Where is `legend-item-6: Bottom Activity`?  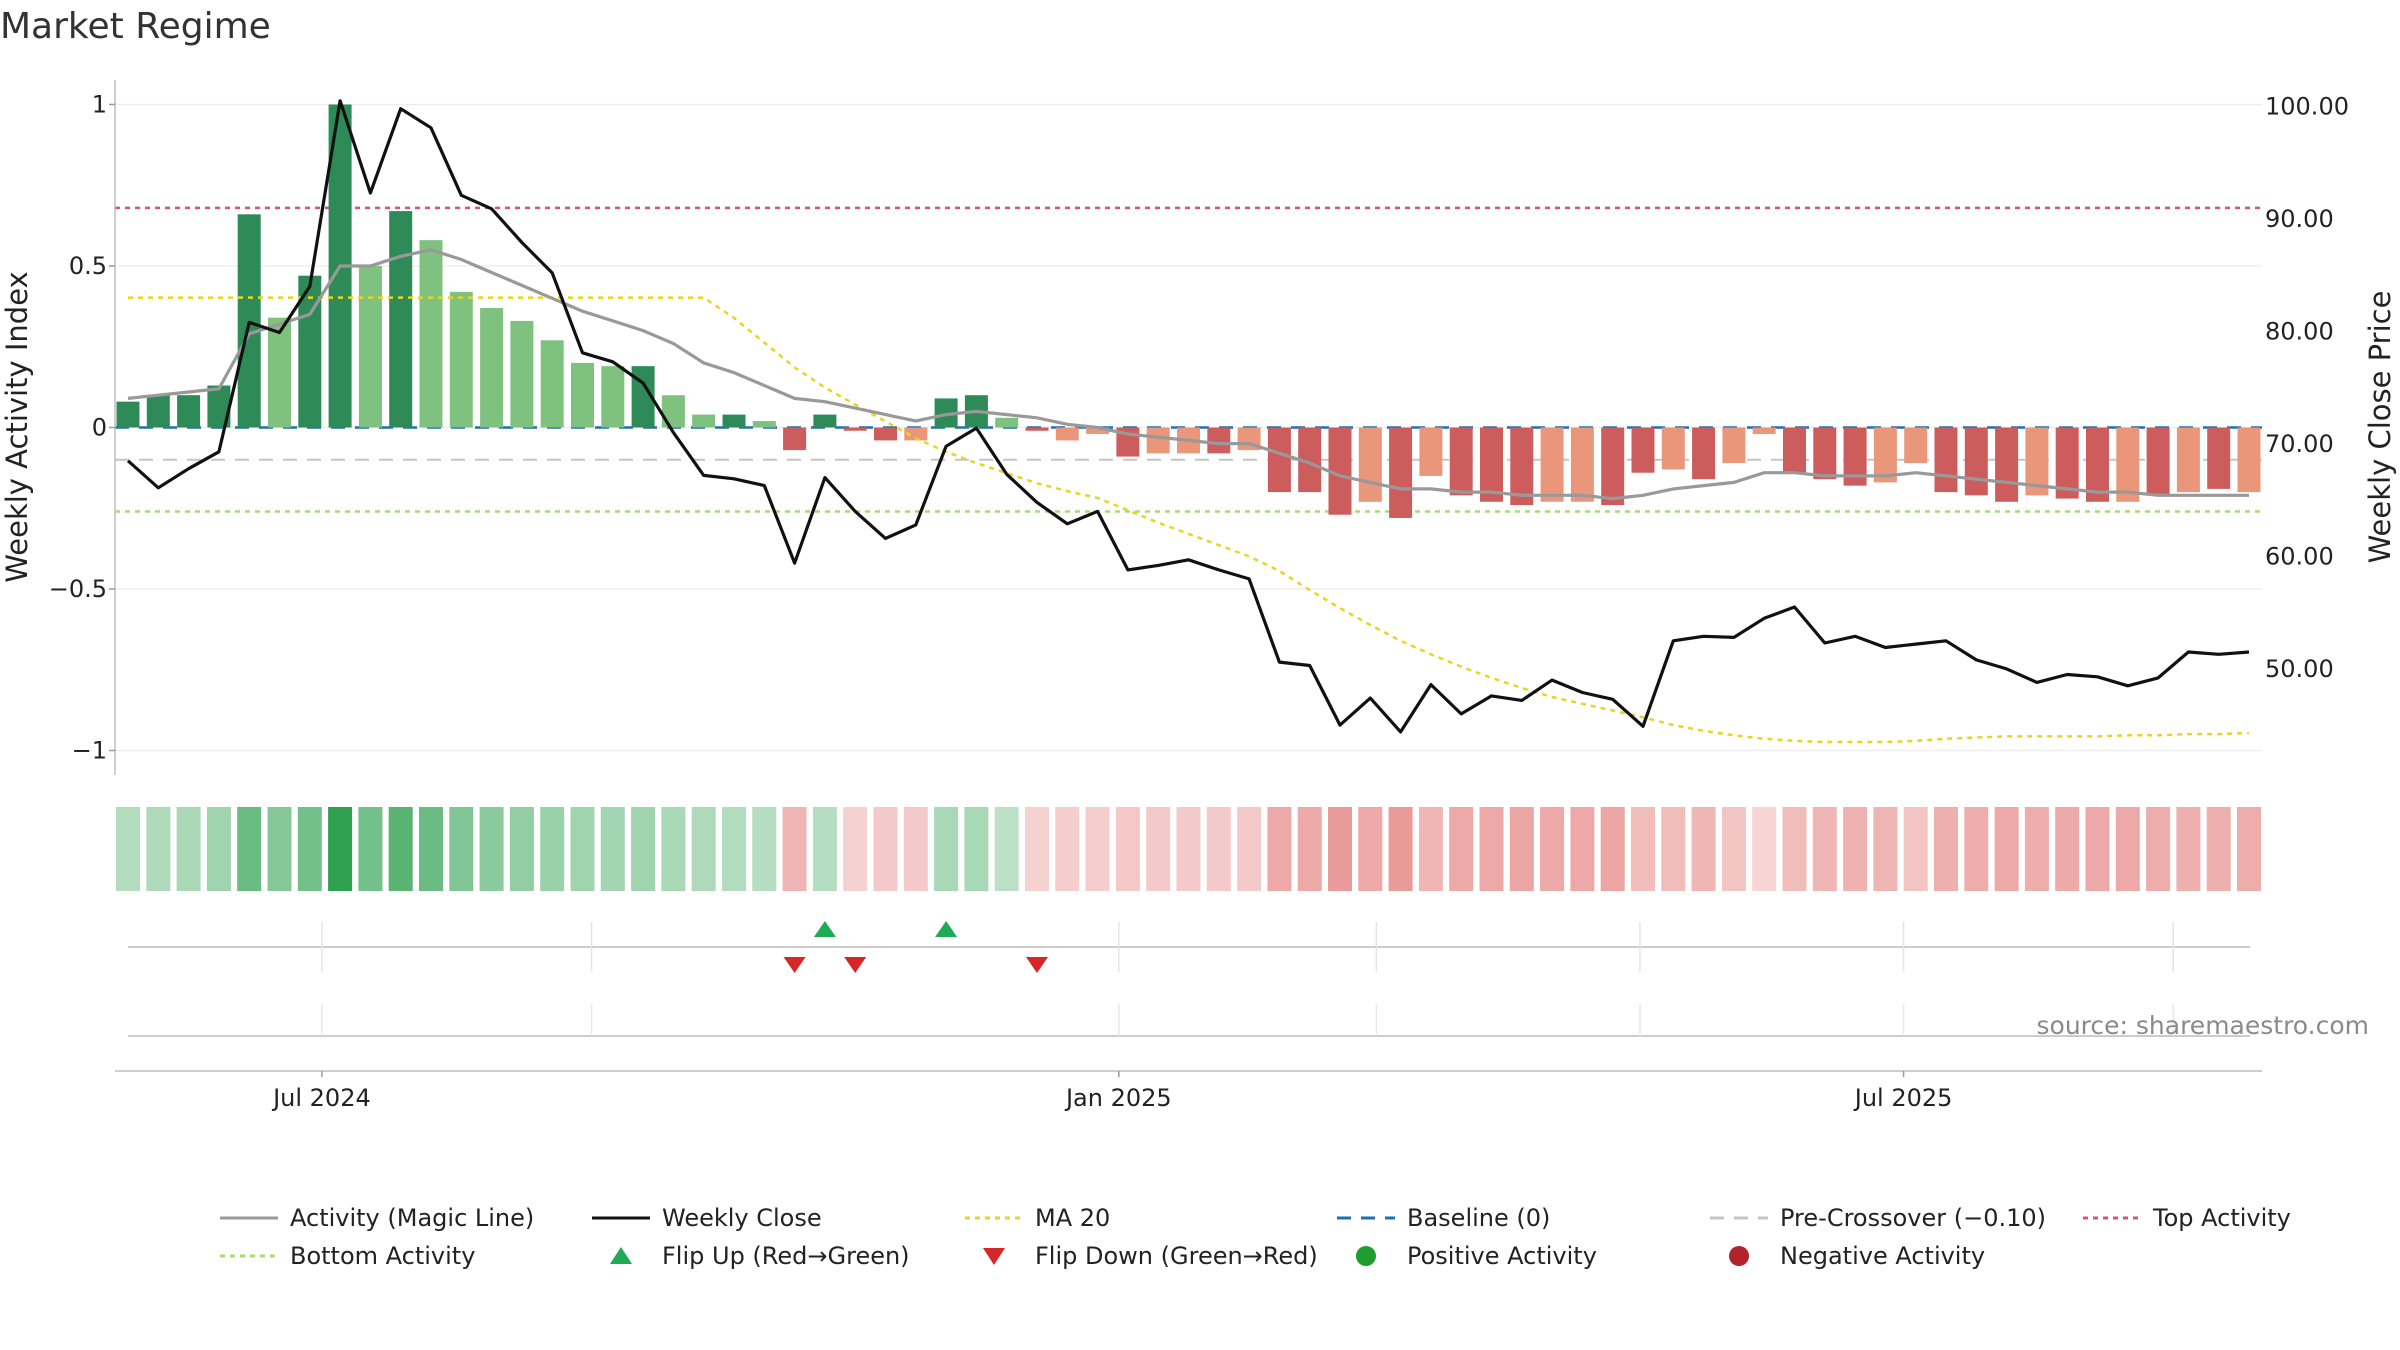
legend-item-6: Bottom Activity is located at coordinates (347, 1256).